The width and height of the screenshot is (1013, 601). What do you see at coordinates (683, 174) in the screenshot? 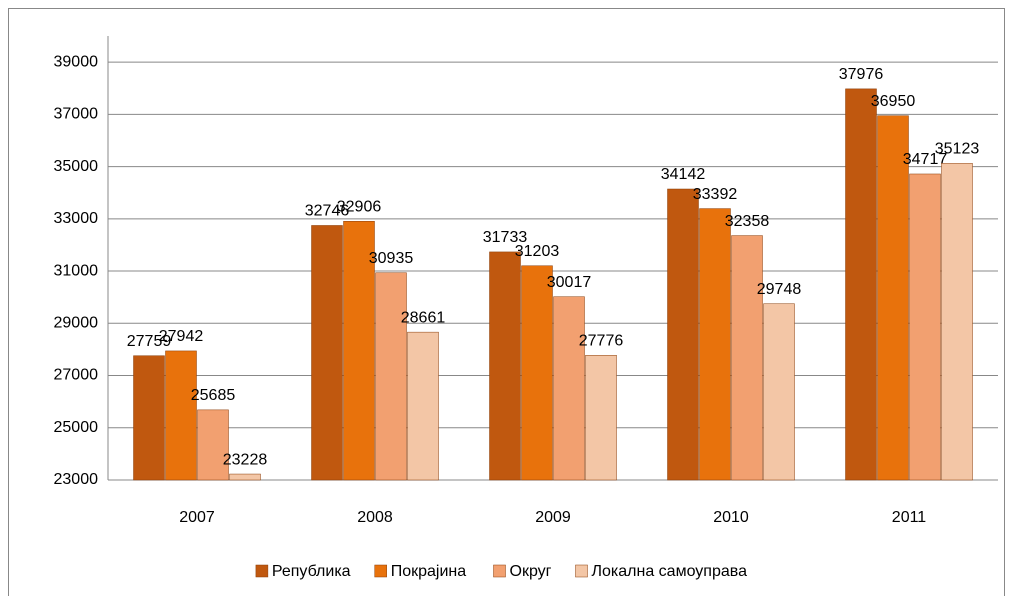
I see `data-label: 34142` at bounding box center [683, 174].